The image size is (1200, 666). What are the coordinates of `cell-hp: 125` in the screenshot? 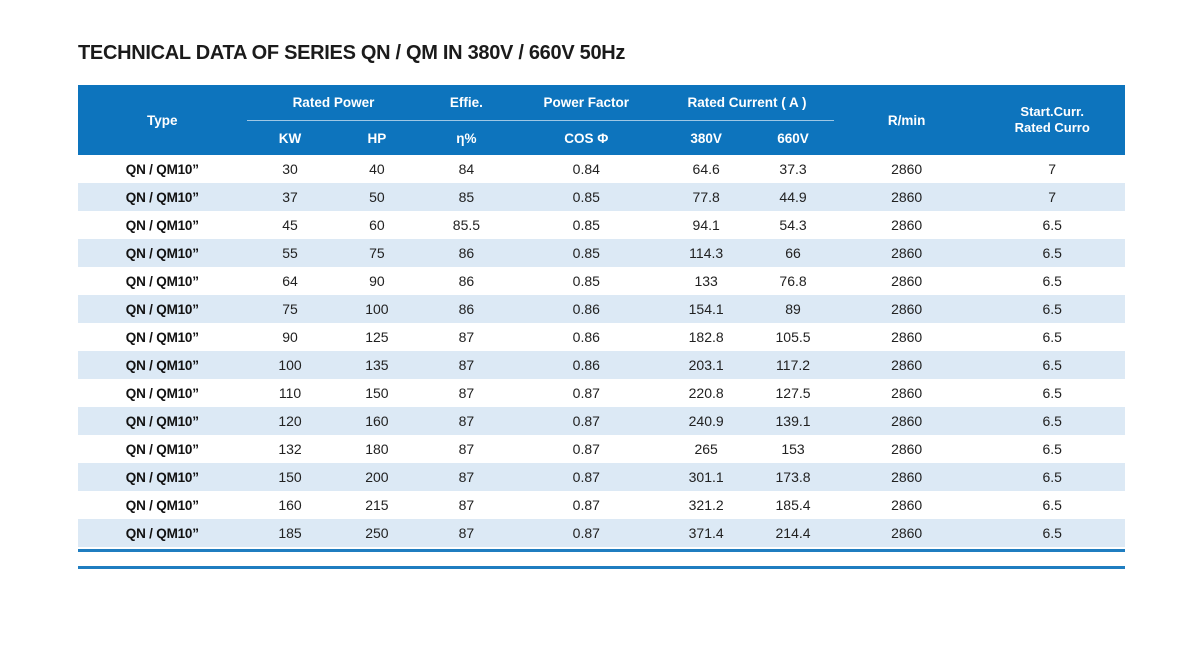 It's located at (377, 337).